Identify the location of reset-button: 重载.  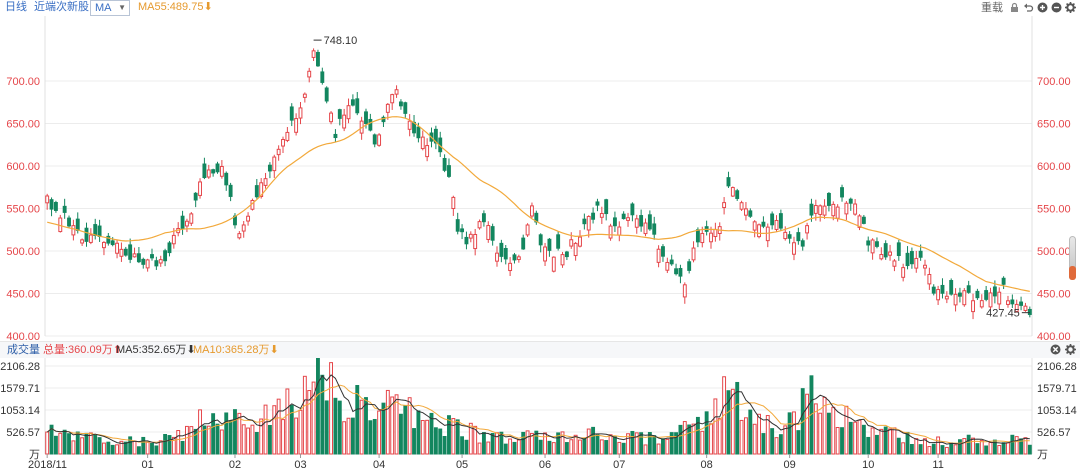
(992, 8).